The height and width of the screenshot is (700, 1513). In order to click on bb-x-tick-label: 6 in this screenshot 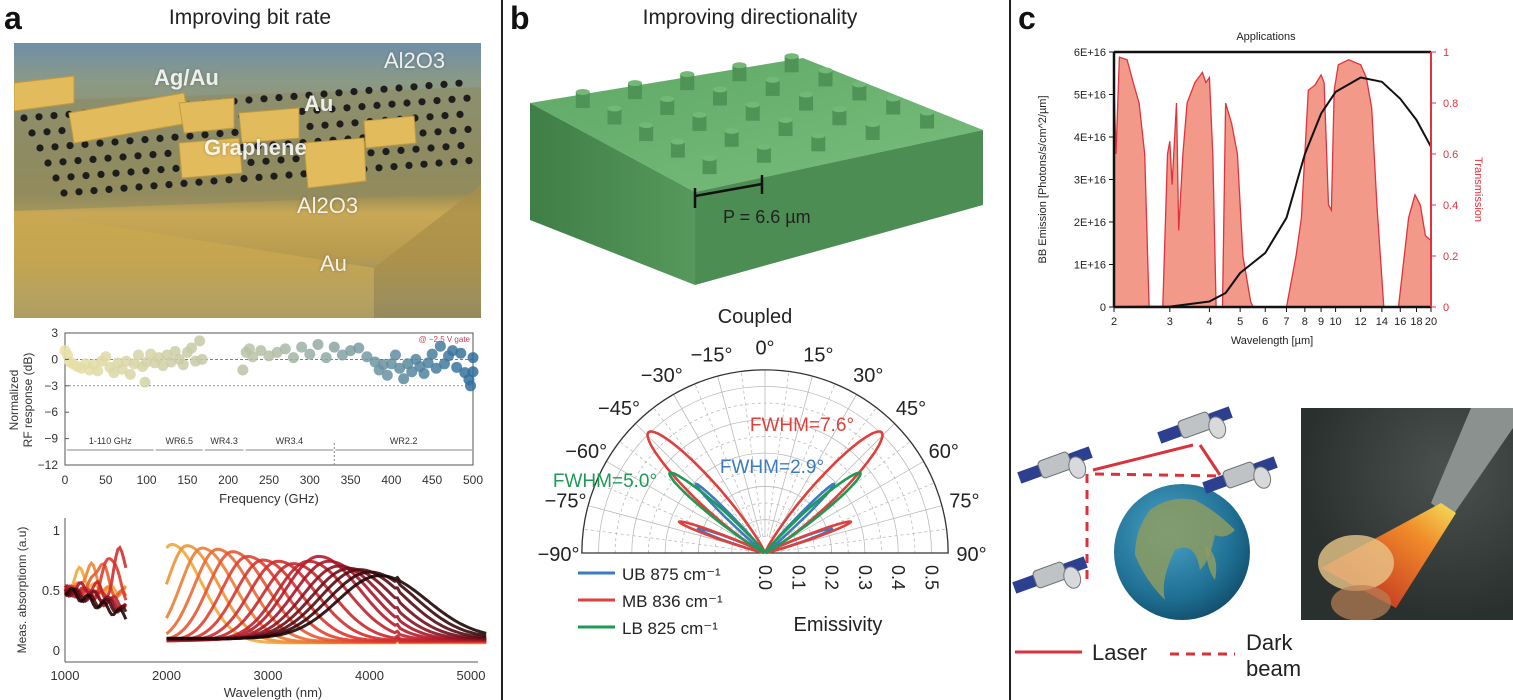, I will do `click(1265, 322)`.